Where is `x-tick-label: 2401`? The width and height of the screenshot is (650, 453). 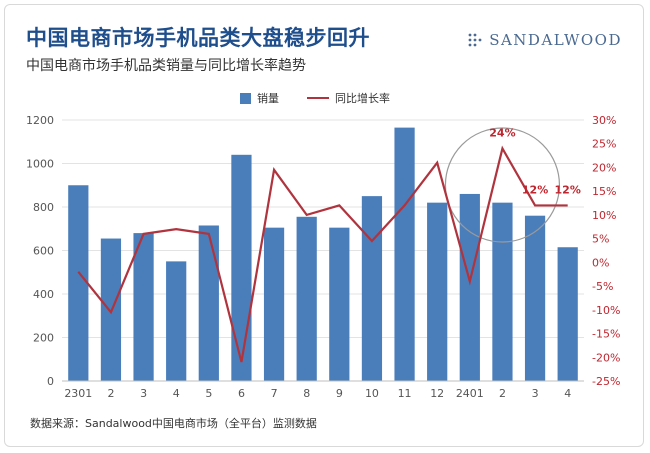
x-tick-label: 2401 is located at coordinates (470, 393).